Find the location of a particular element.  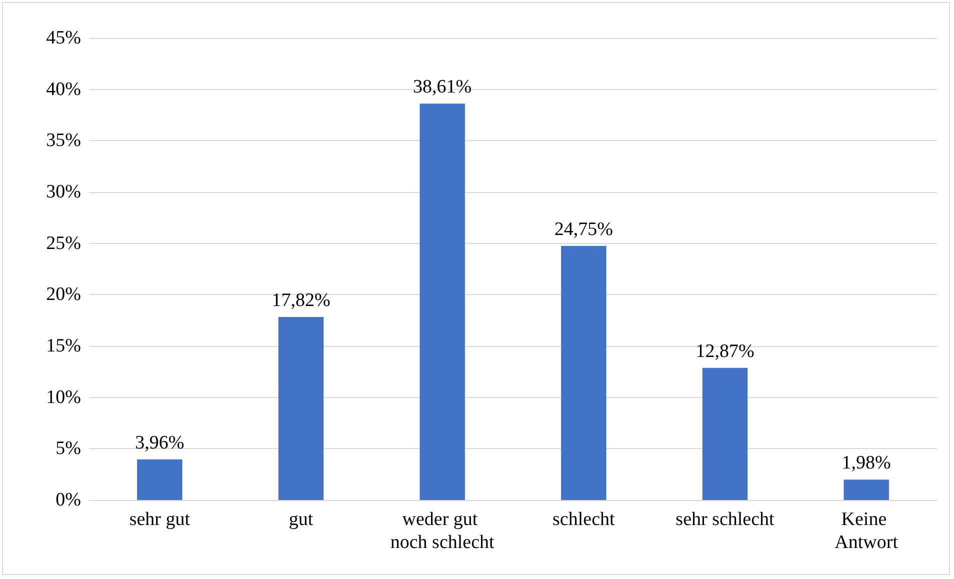

data-label: 12,87% is located at coordinates (725, 351).